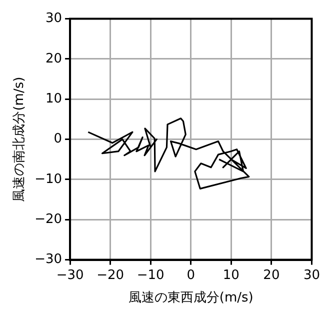 The image size is (331, 318). I want to click on x-axis-title: 風速の東西成分(m/s), so click(191, 298).